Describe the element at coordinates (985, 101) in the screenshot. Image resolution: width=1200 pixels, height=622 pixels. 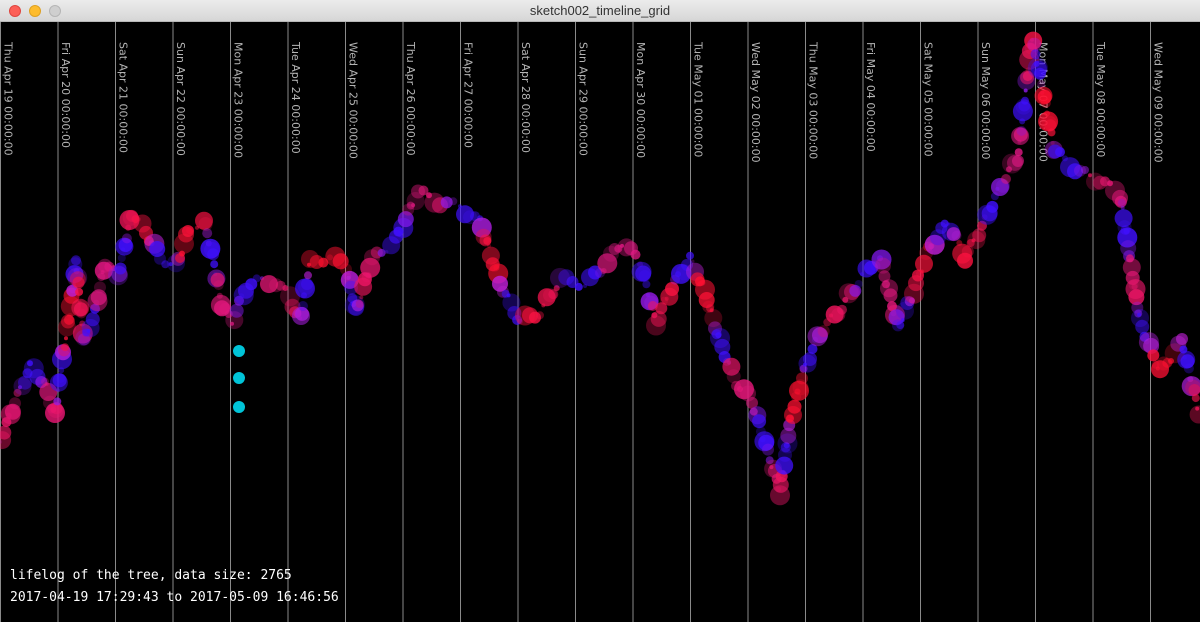
I see `day-label: Sun May 06 00:00:00` at that location.